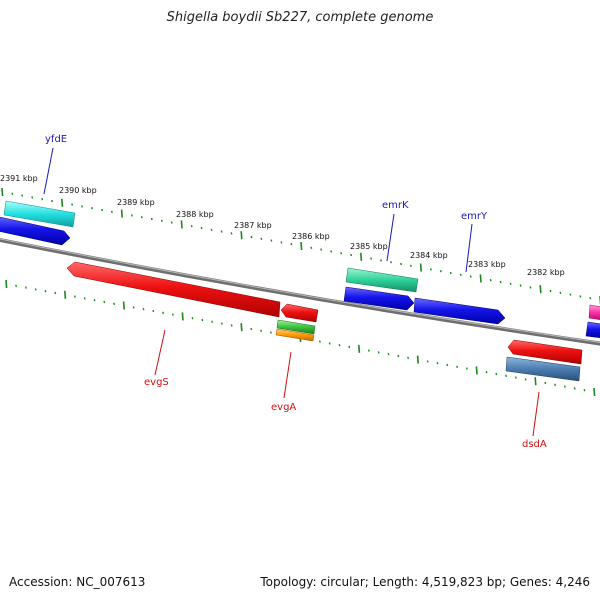 The image size is (600, 600). I want to click on gene-label-evgA: evgA, so click(283, 407).